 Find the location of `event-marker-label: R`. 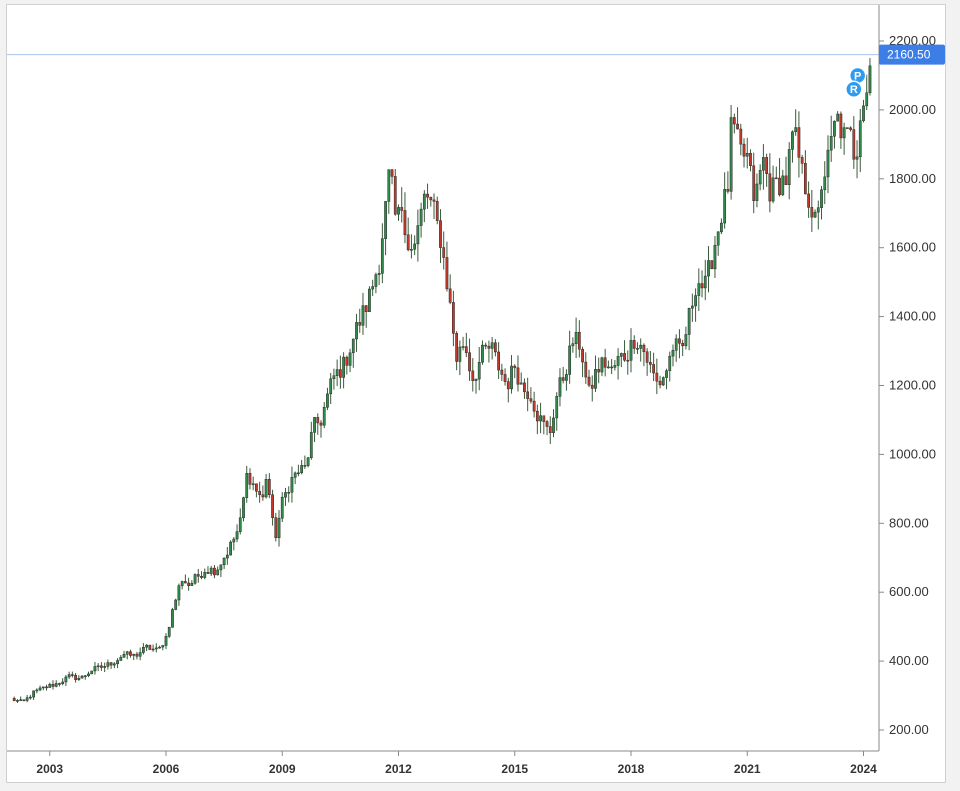

event-marker-label: R is located at coordinates (854, 90).